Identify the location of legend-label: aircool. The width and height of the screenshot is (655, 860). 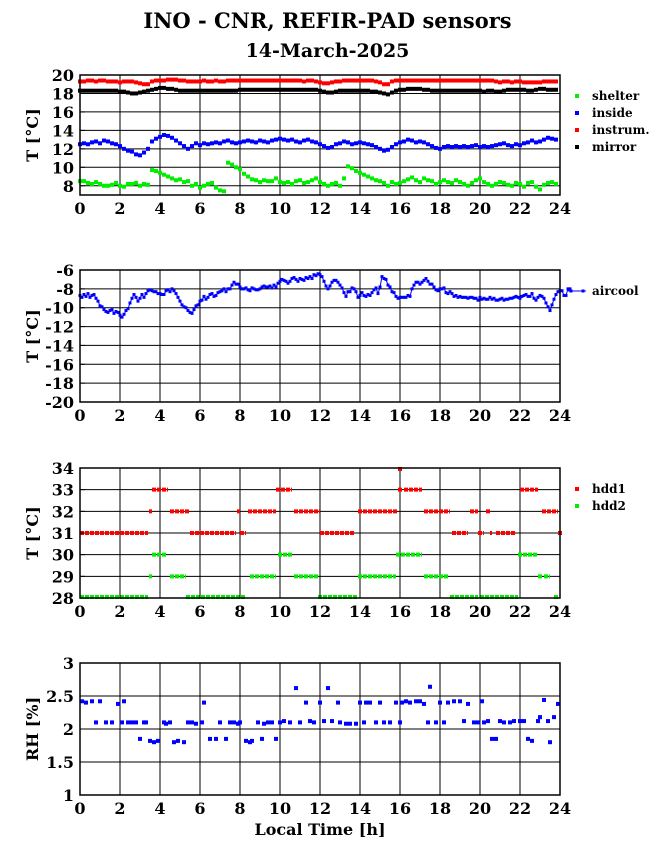
(615, 291).